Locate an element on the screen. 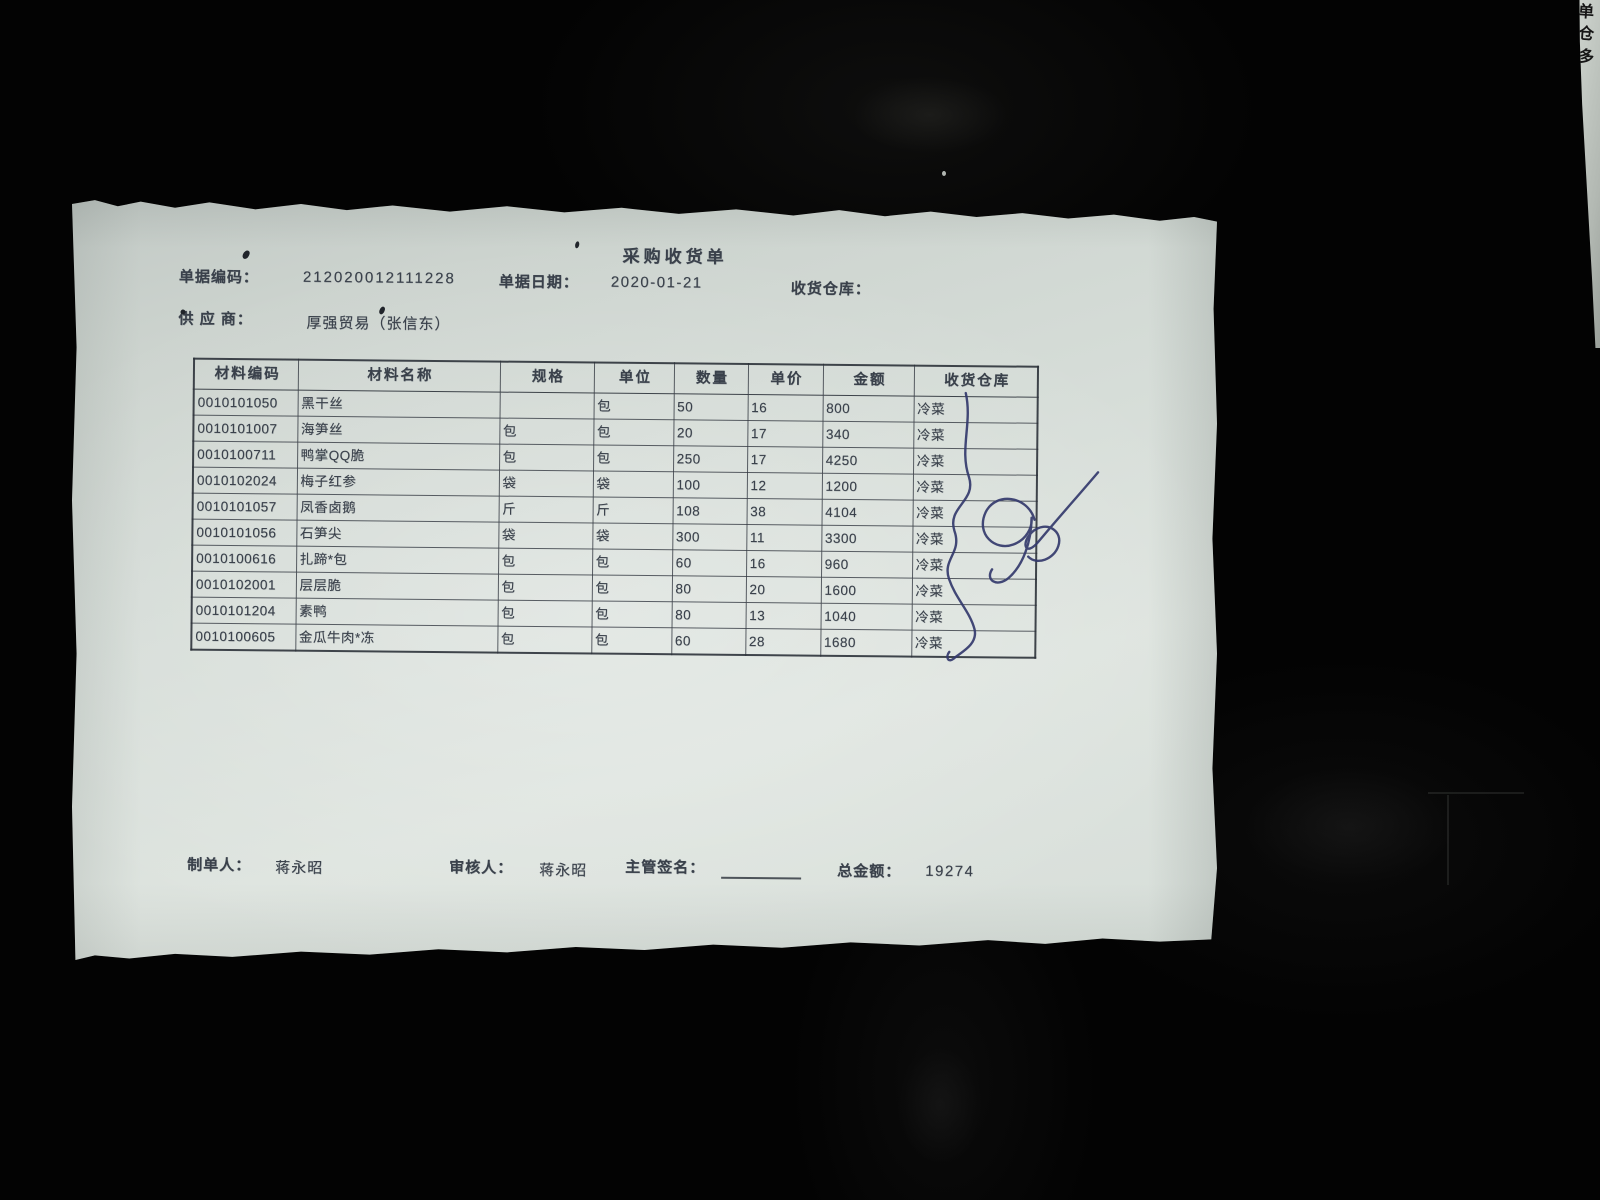  cell-material-name: 金瓜牛肉*冻 is located at coordinates (396, 638).